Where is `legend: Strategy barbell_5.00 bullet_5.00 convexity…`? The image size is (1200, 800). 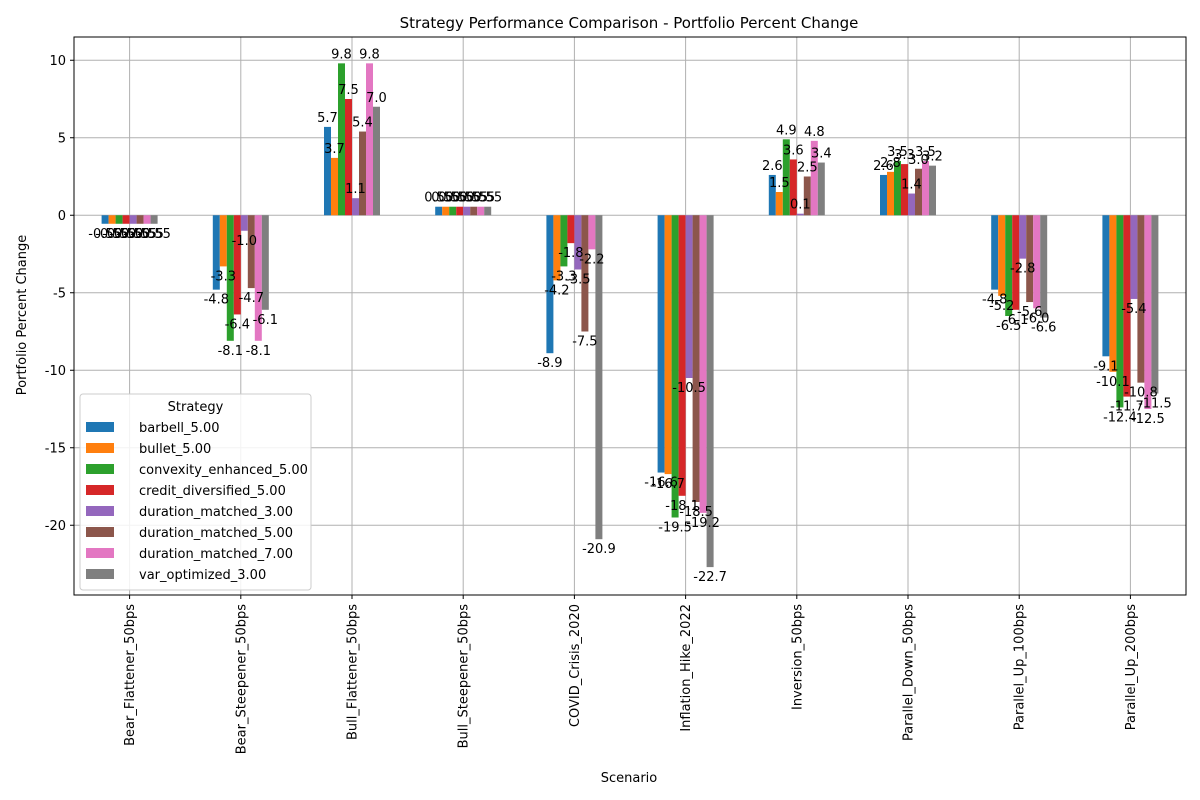 legend: Strategy barbell_5.00 bullet_5.00 convexity… is located at coordinates (195, 492).